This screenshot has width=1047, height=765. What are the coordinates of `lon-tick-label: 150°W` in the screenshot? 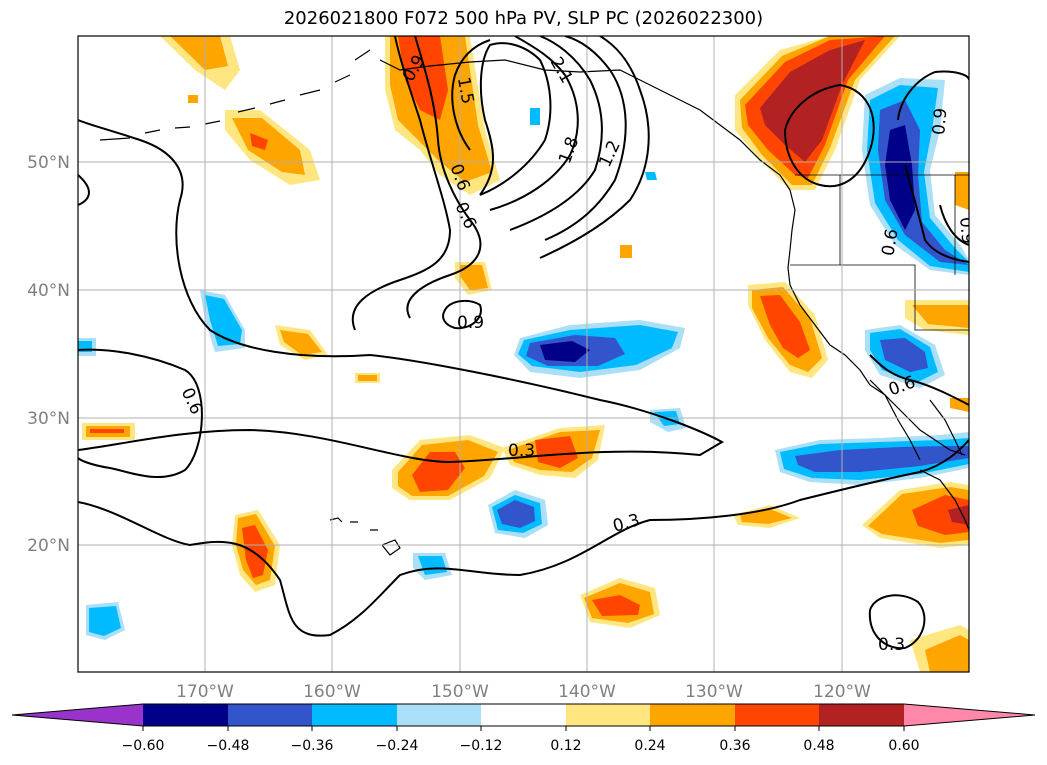 It's located at (460, 692).